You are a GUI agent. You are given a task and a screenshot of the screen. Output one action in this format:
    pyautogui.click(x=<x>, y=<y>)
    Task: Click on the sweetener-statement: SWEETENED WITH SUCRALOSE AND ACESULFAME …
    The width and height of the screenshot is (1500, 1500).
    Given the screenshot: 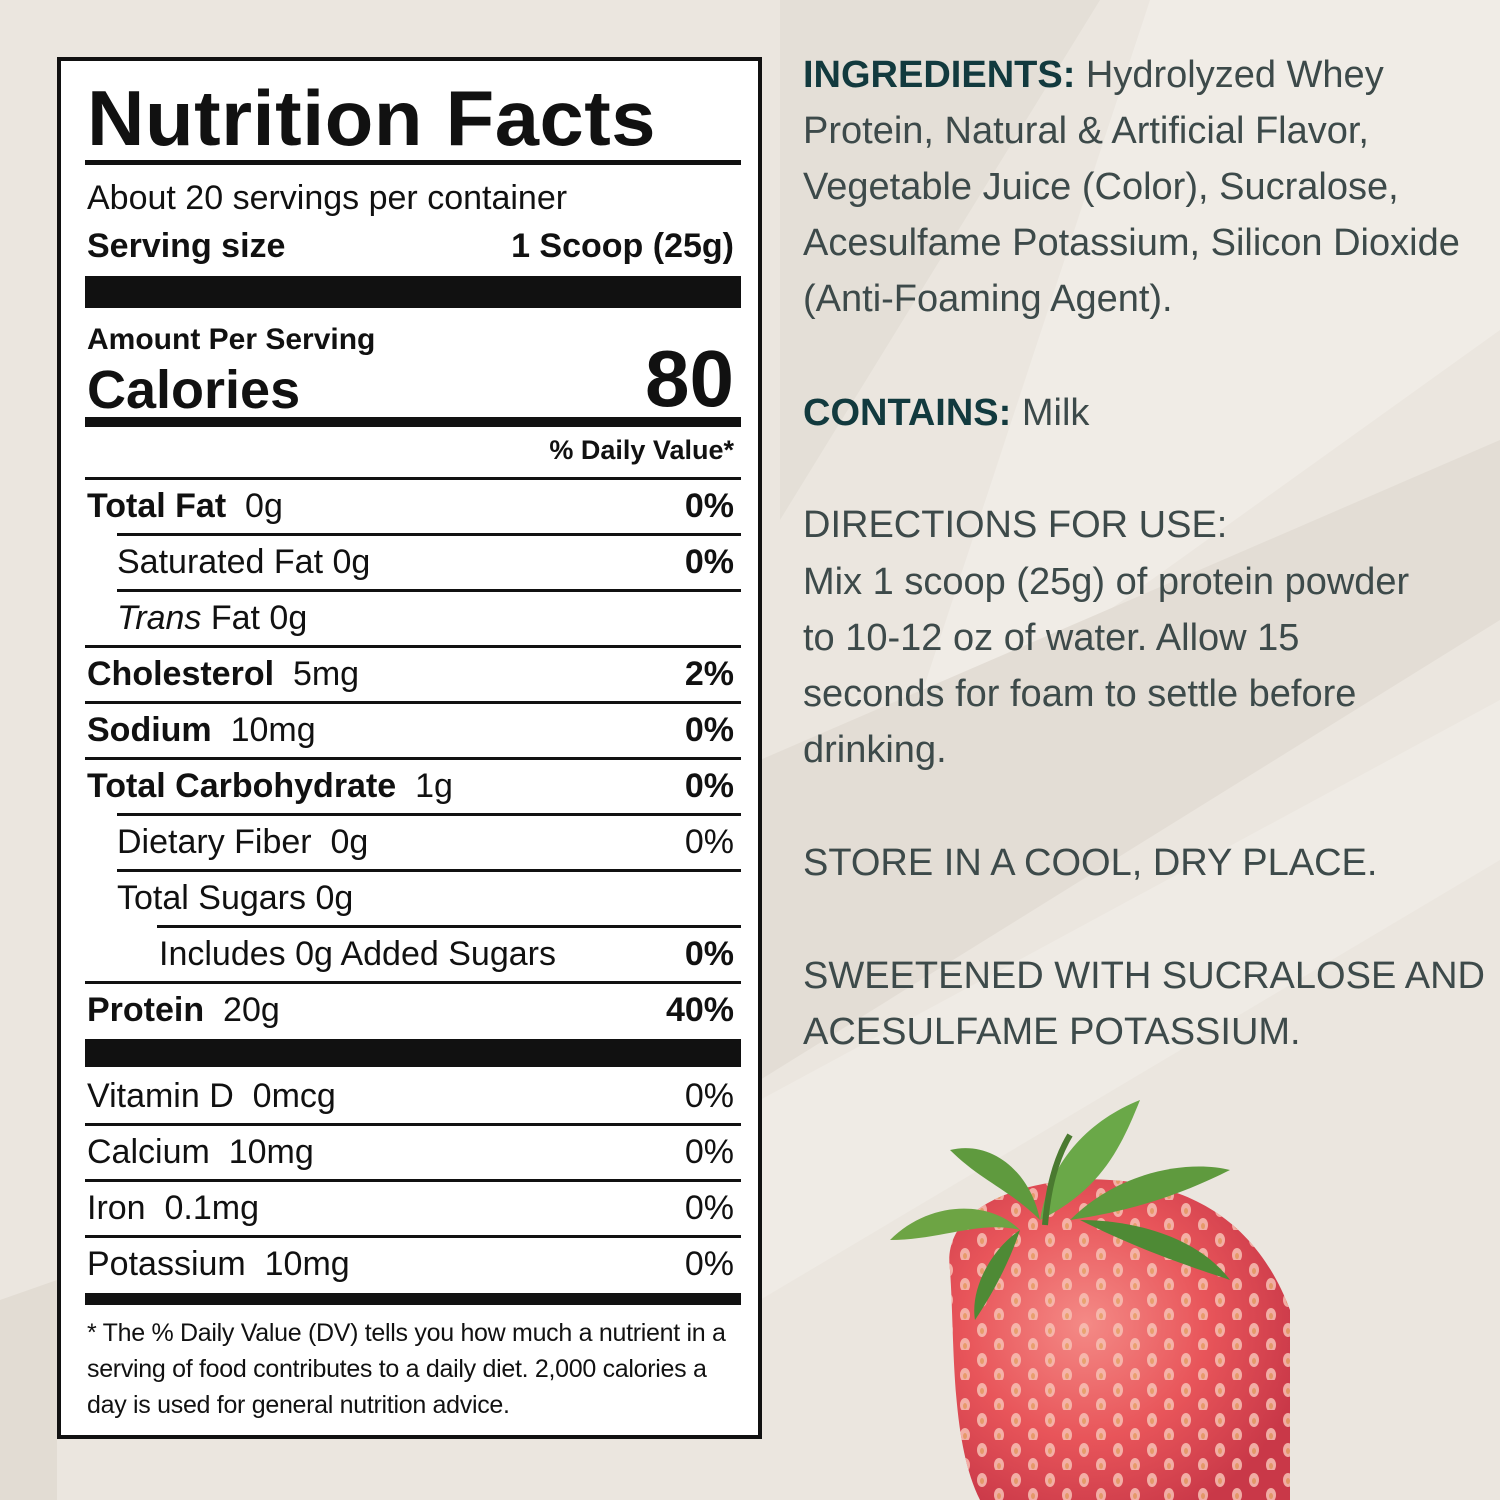 What is the action you would take?
    pyautogui.click(x=1144, y=1004)
    